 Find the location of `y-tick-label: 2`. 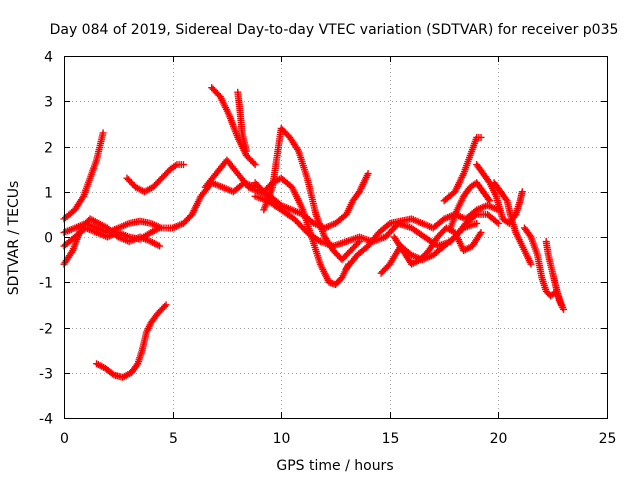

y-tick-label: 2 is located at coordinates (48, 149).